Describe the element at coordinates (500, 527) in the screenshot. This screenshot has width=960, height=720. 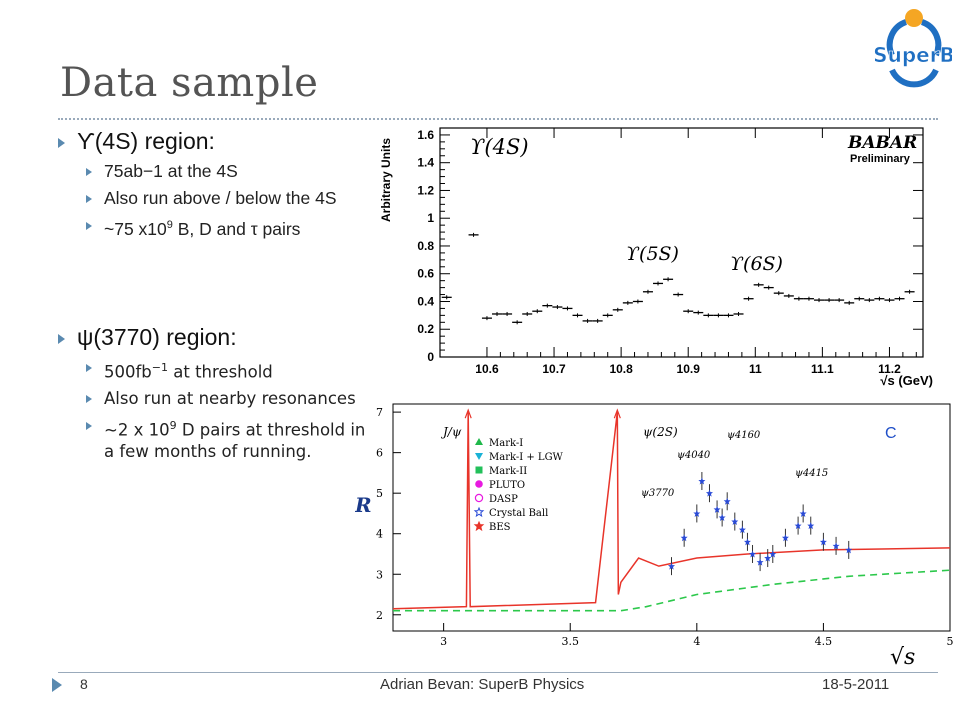
I see `legend-label: BES` at that location.